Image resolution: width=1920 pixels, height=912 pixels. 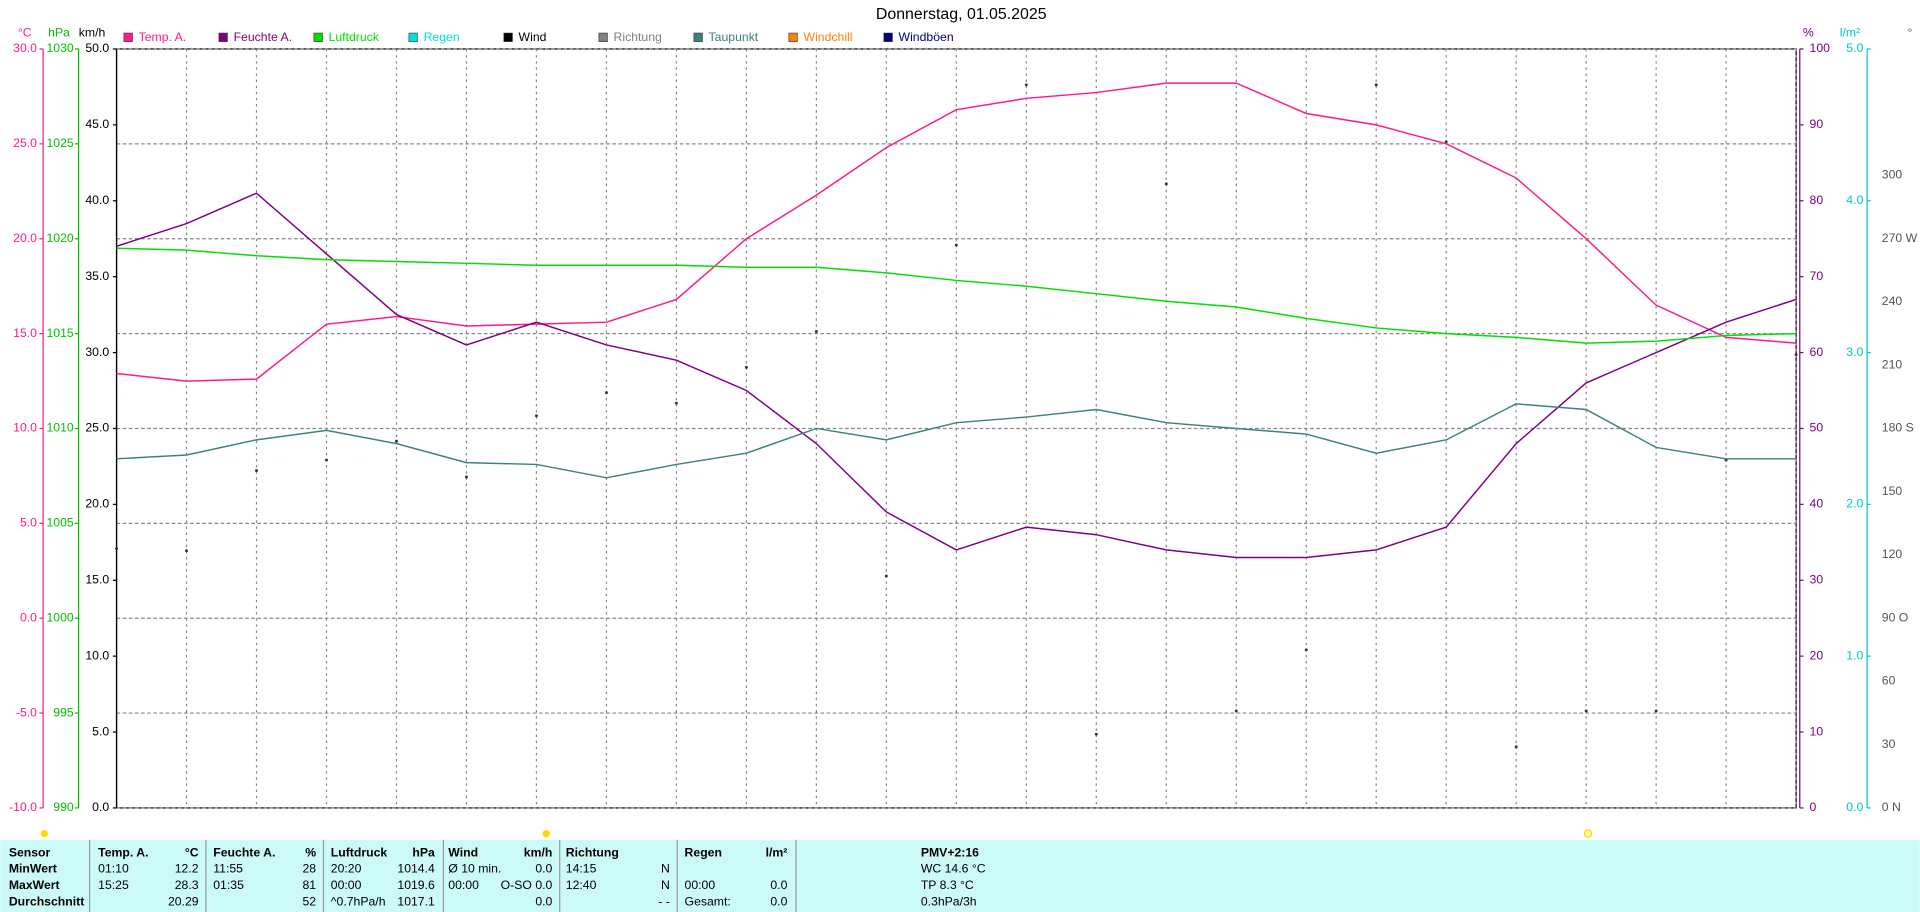 I want to click on y-tick-label: 1010, so click(x=59, y=428).